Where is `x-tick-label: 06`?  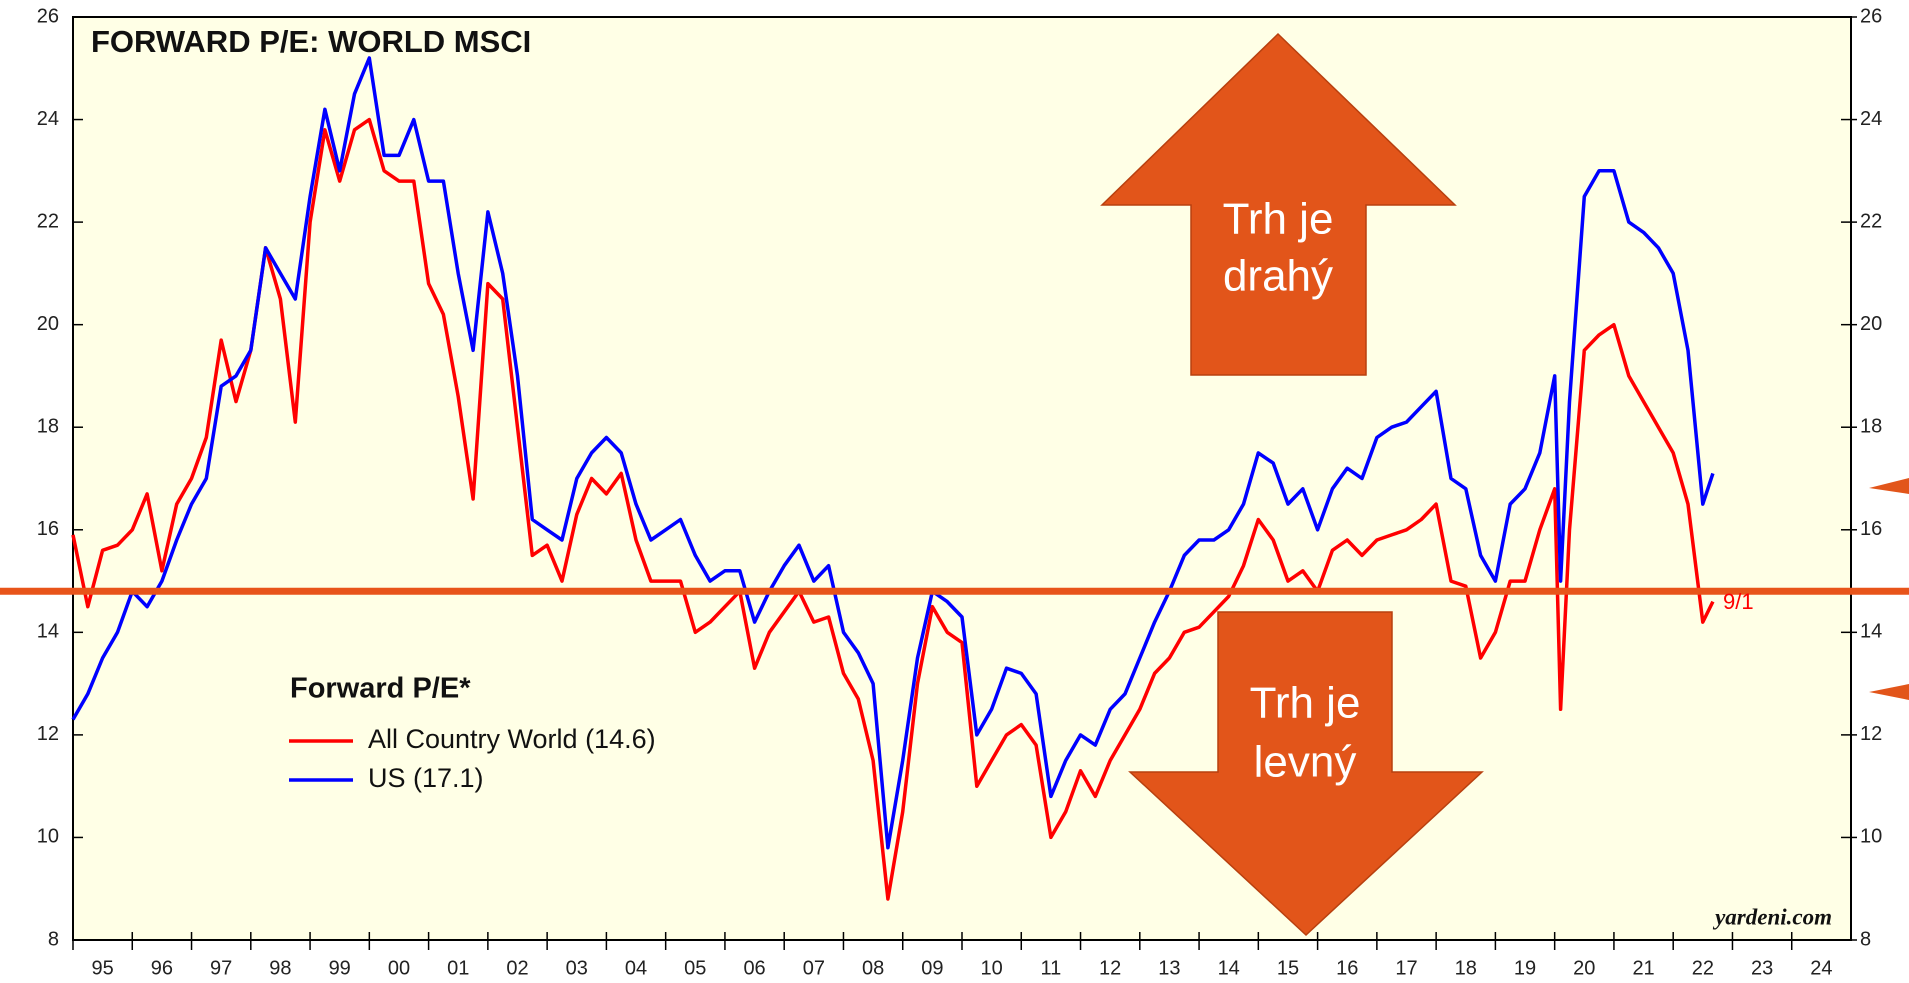
x-tick-label: 06 is located at coordinates (754, 968).